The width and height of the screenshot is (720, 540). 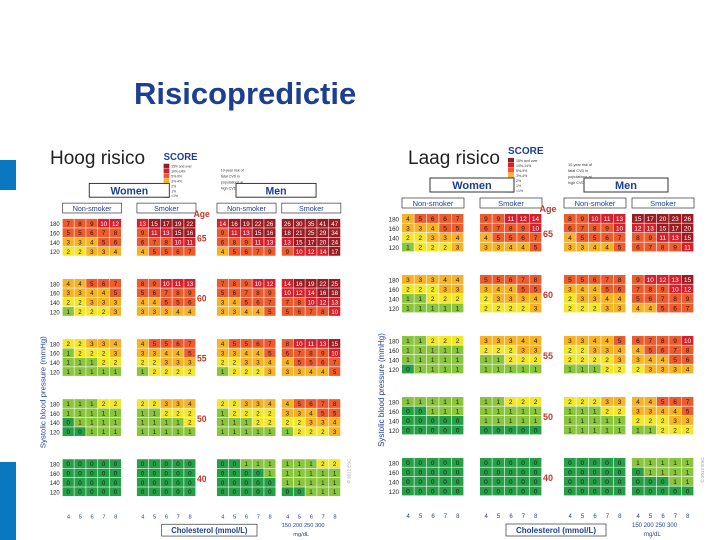 I want to click on header-women: Women, so click(x=129, y=191).